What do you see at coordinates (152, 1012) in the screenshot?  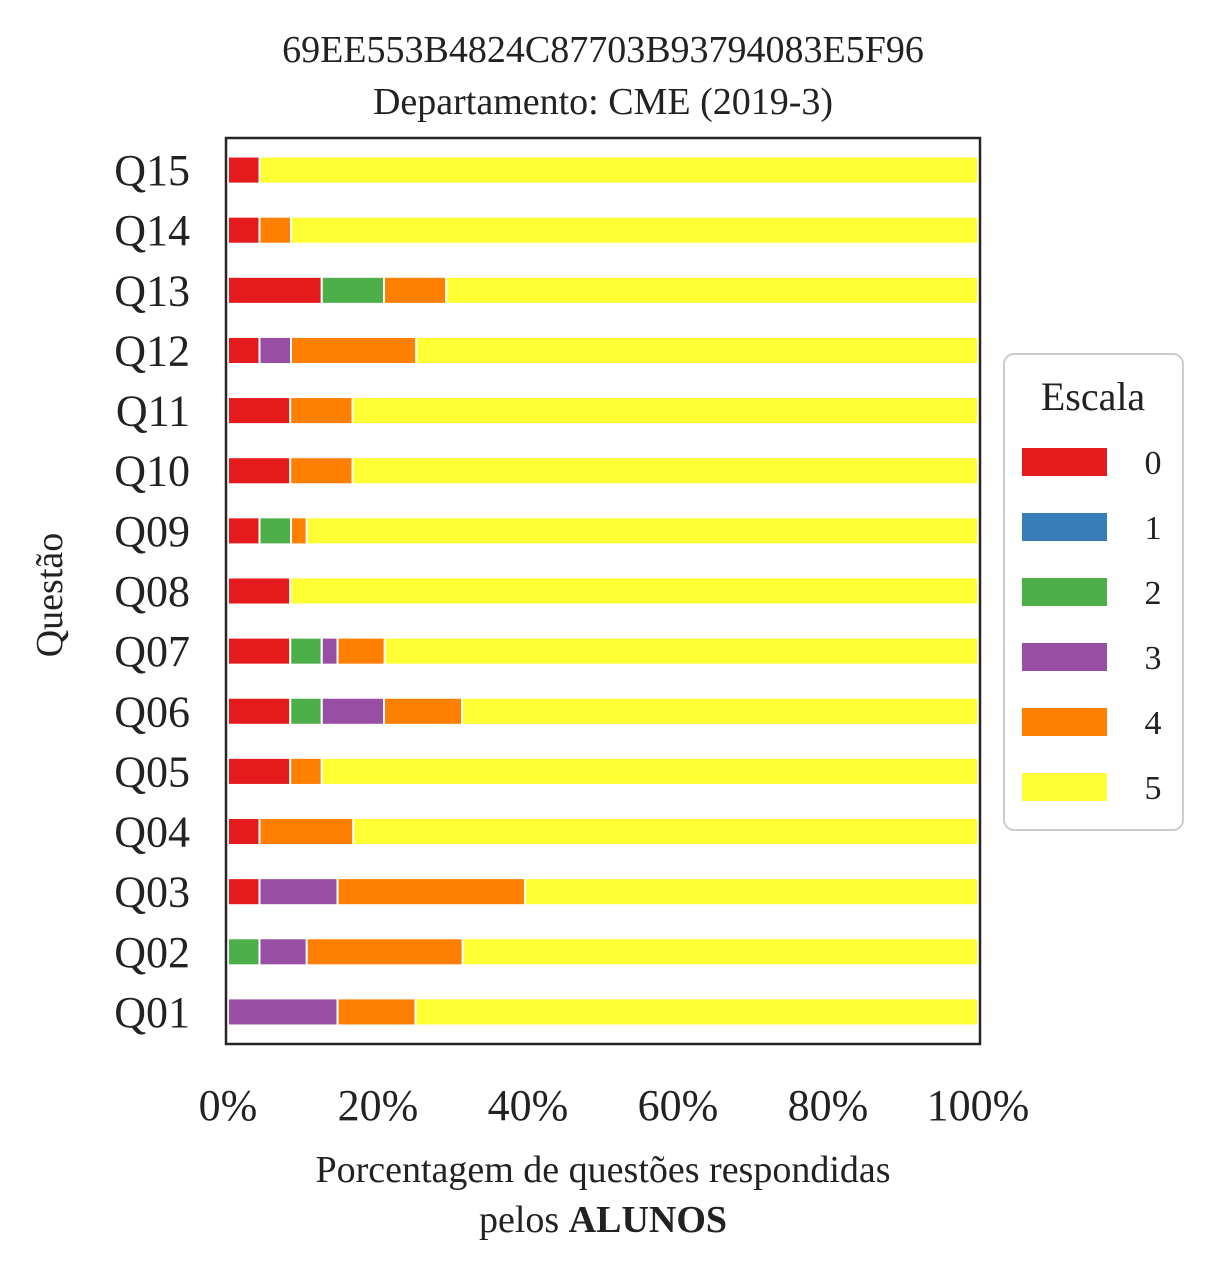 I see `y-tick-q01: Q01` at bounding box center [152, 1012].